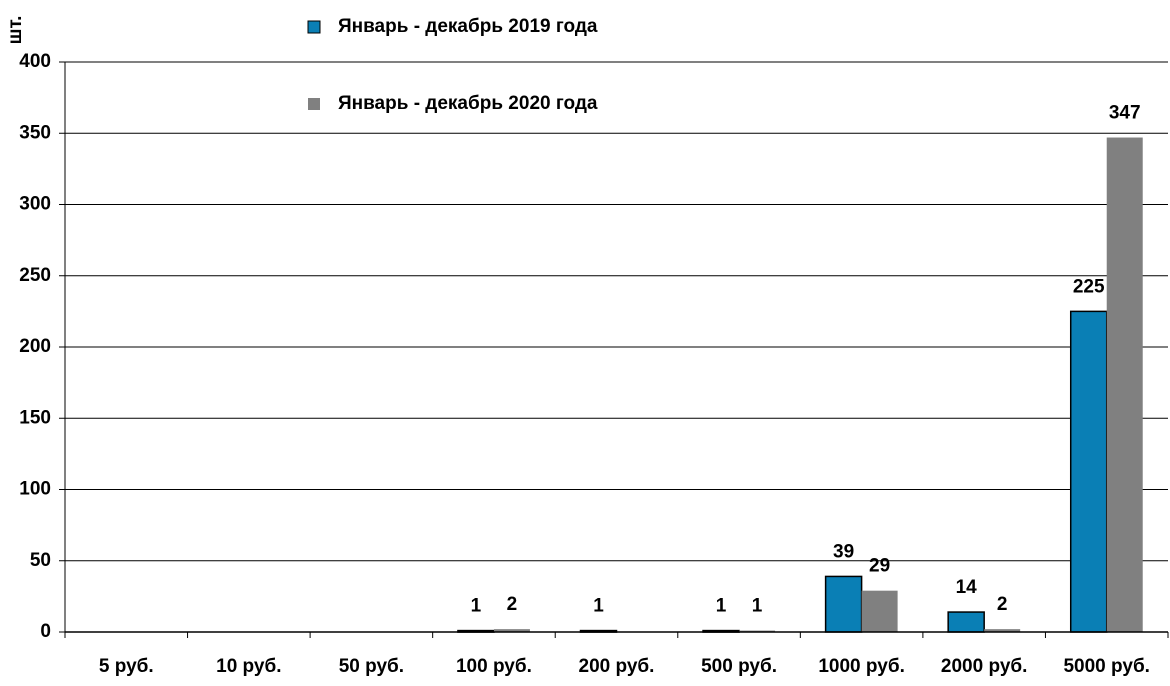  What do you see at coordinates (35, 132) in the screenshot?
I see `y-tick-label: 350` at bounding box center [35, 132].